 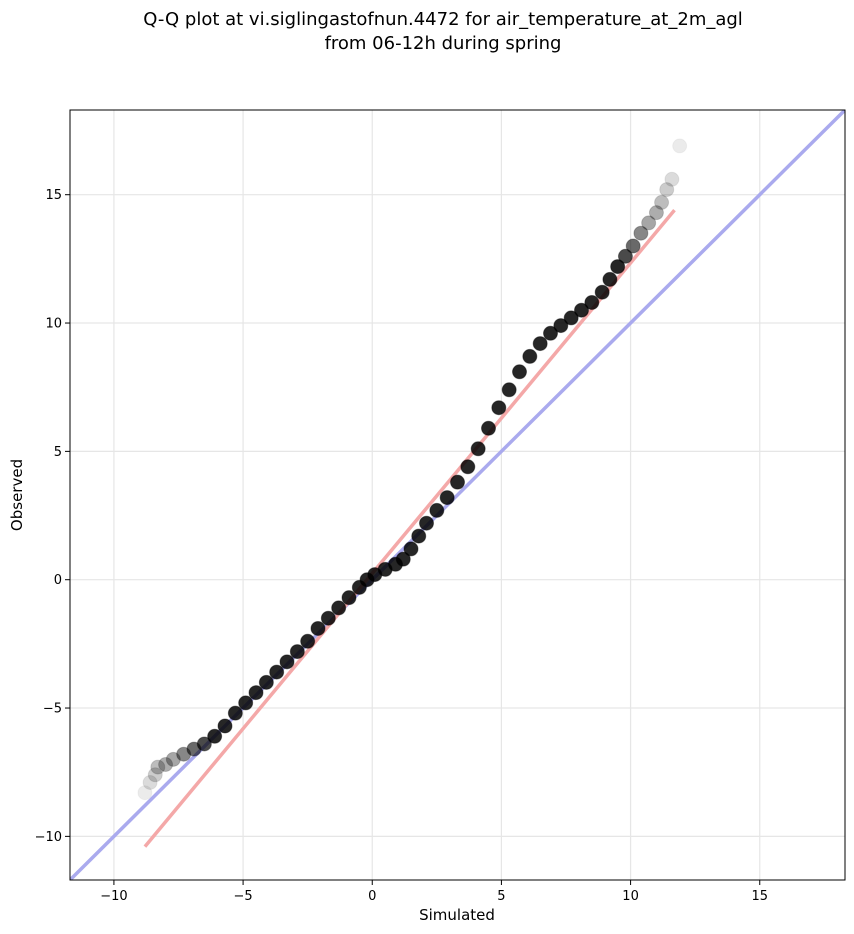 What do you see at coordinates (457, 915) in the screenshot?
I see `x-axis-label: Simulated` at bounding box center [457, 915].